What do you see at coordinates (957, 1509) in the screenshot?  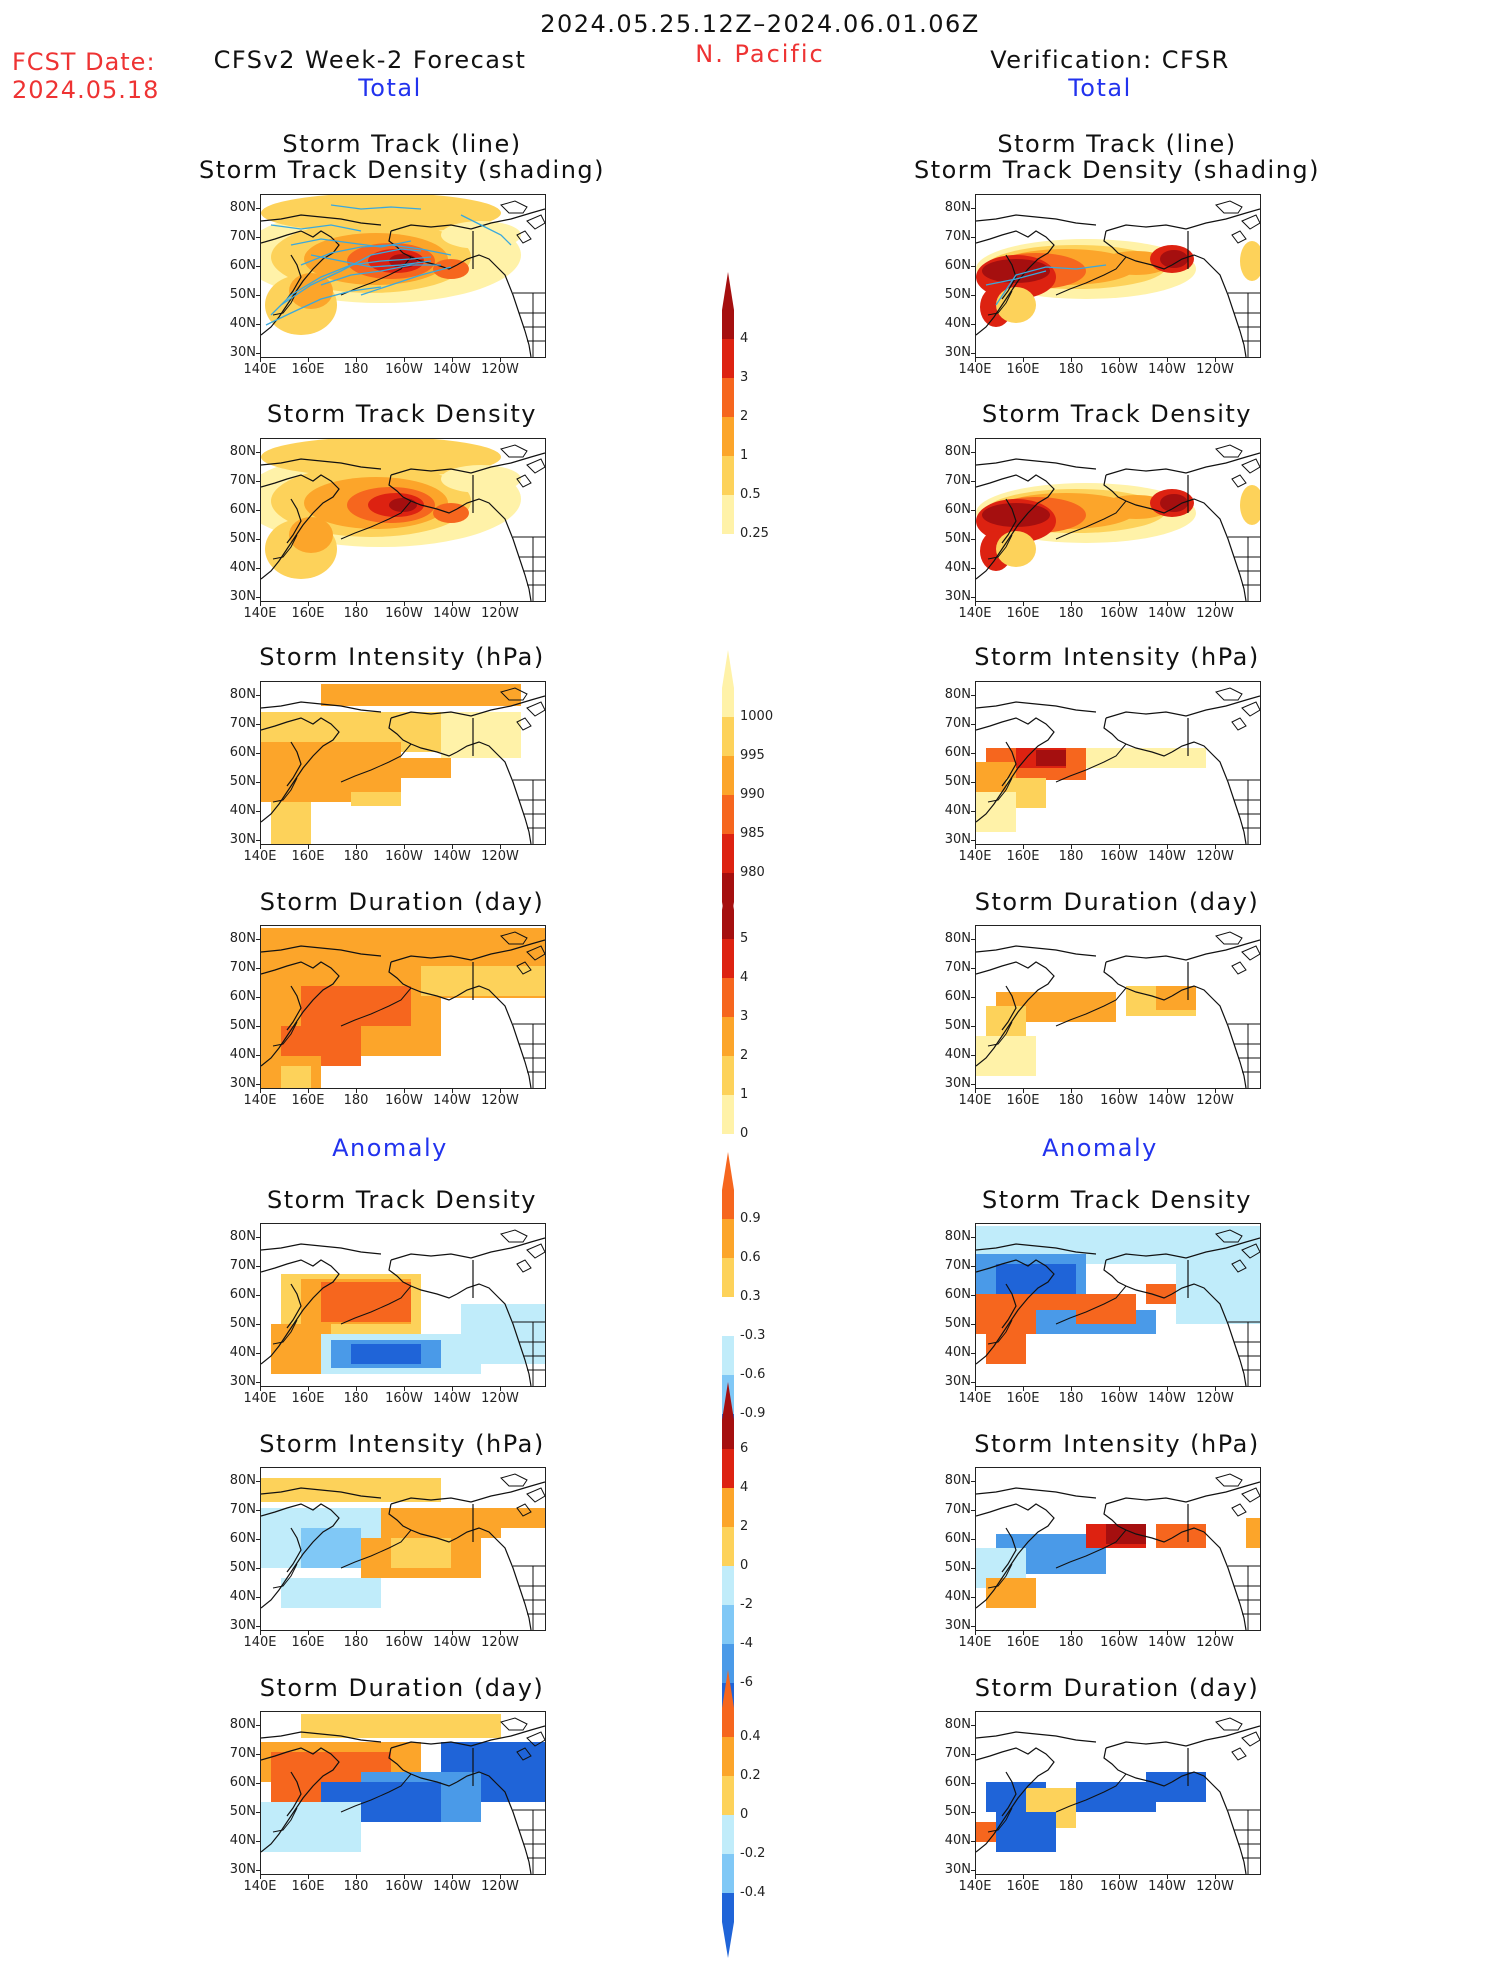 I see `lat-label: 70N` at bounding box center [957, 1509].